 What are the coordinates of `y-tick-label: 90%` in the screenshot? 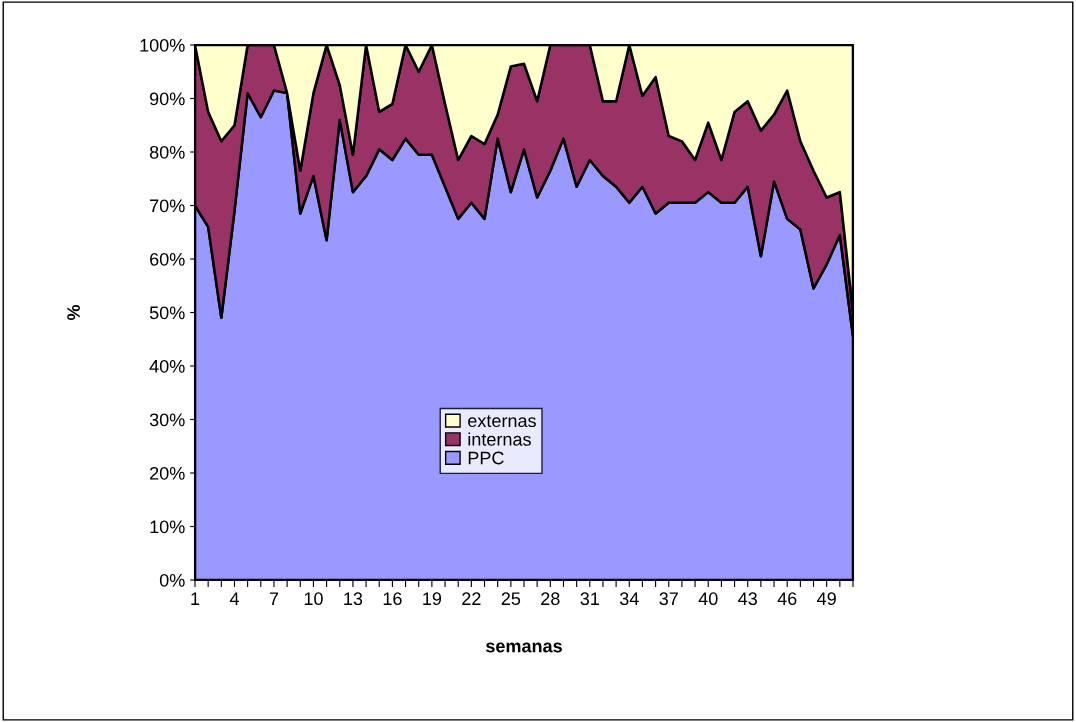 It's located at (167, 99).